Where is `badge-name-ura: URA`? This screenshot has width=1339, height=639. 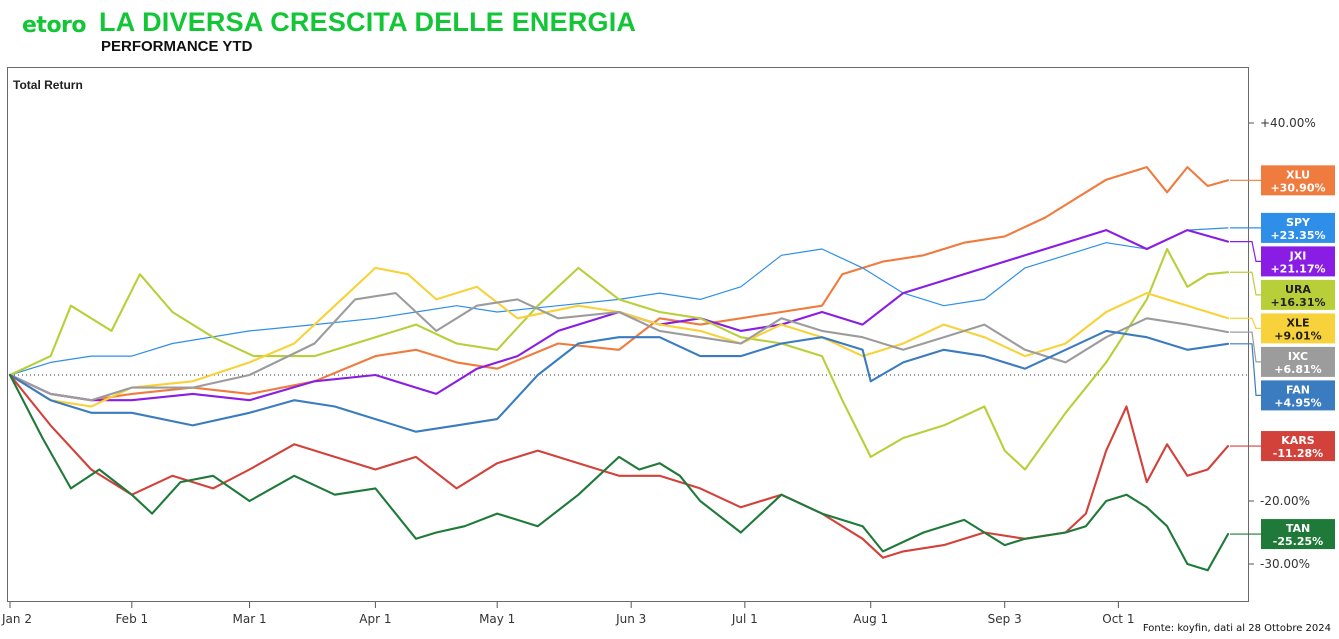 badge-name-ura: URA is located at coordinates (1298, 289).